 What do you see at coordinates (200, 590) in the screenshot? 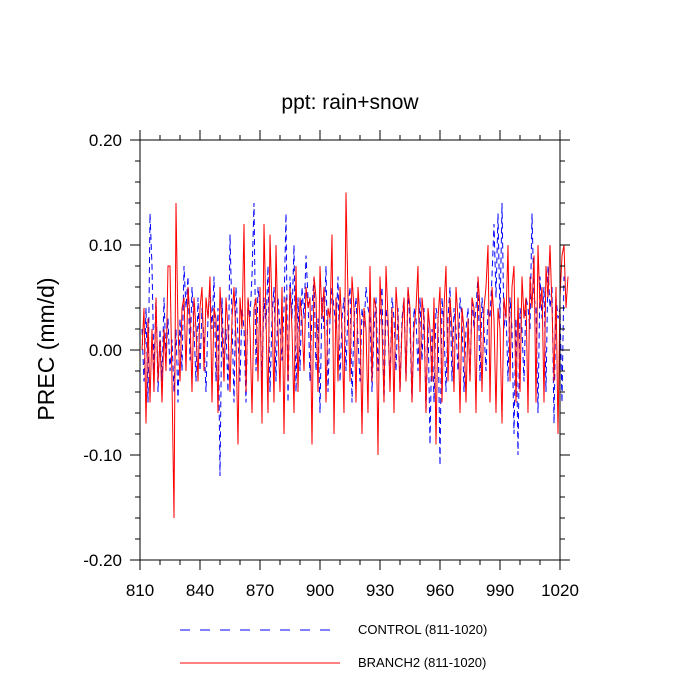
I see `x-tick-label: 840` at bounding box center [200, 590].